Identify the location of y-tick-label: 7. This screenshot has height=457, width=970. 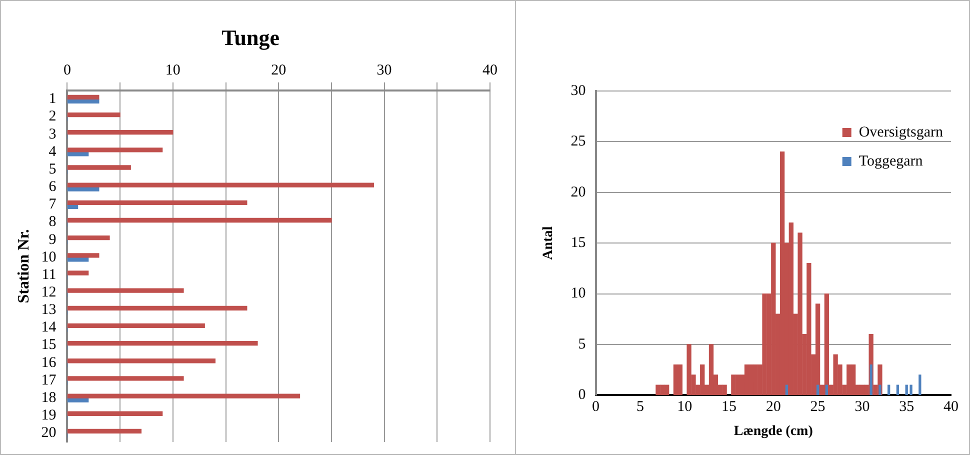
(52, 204).